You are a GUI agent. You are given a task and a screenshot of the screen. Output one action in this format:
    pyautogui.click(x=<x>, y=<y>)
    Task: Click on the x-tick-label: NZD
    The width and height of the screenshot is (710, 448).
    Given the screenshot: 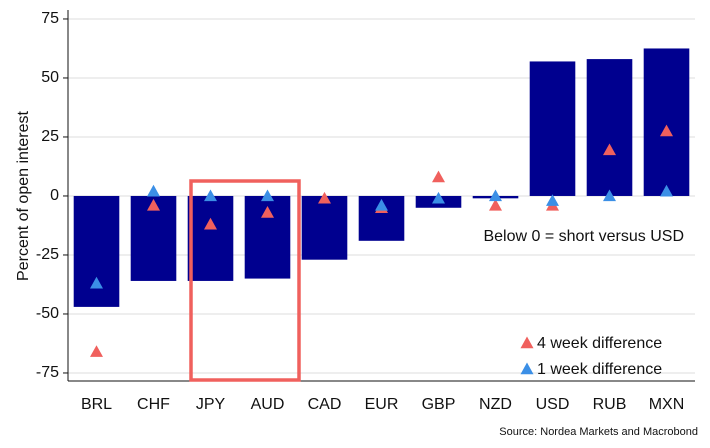 What is the action you would take?
    pyautogui.click(x=495, y=404)
    